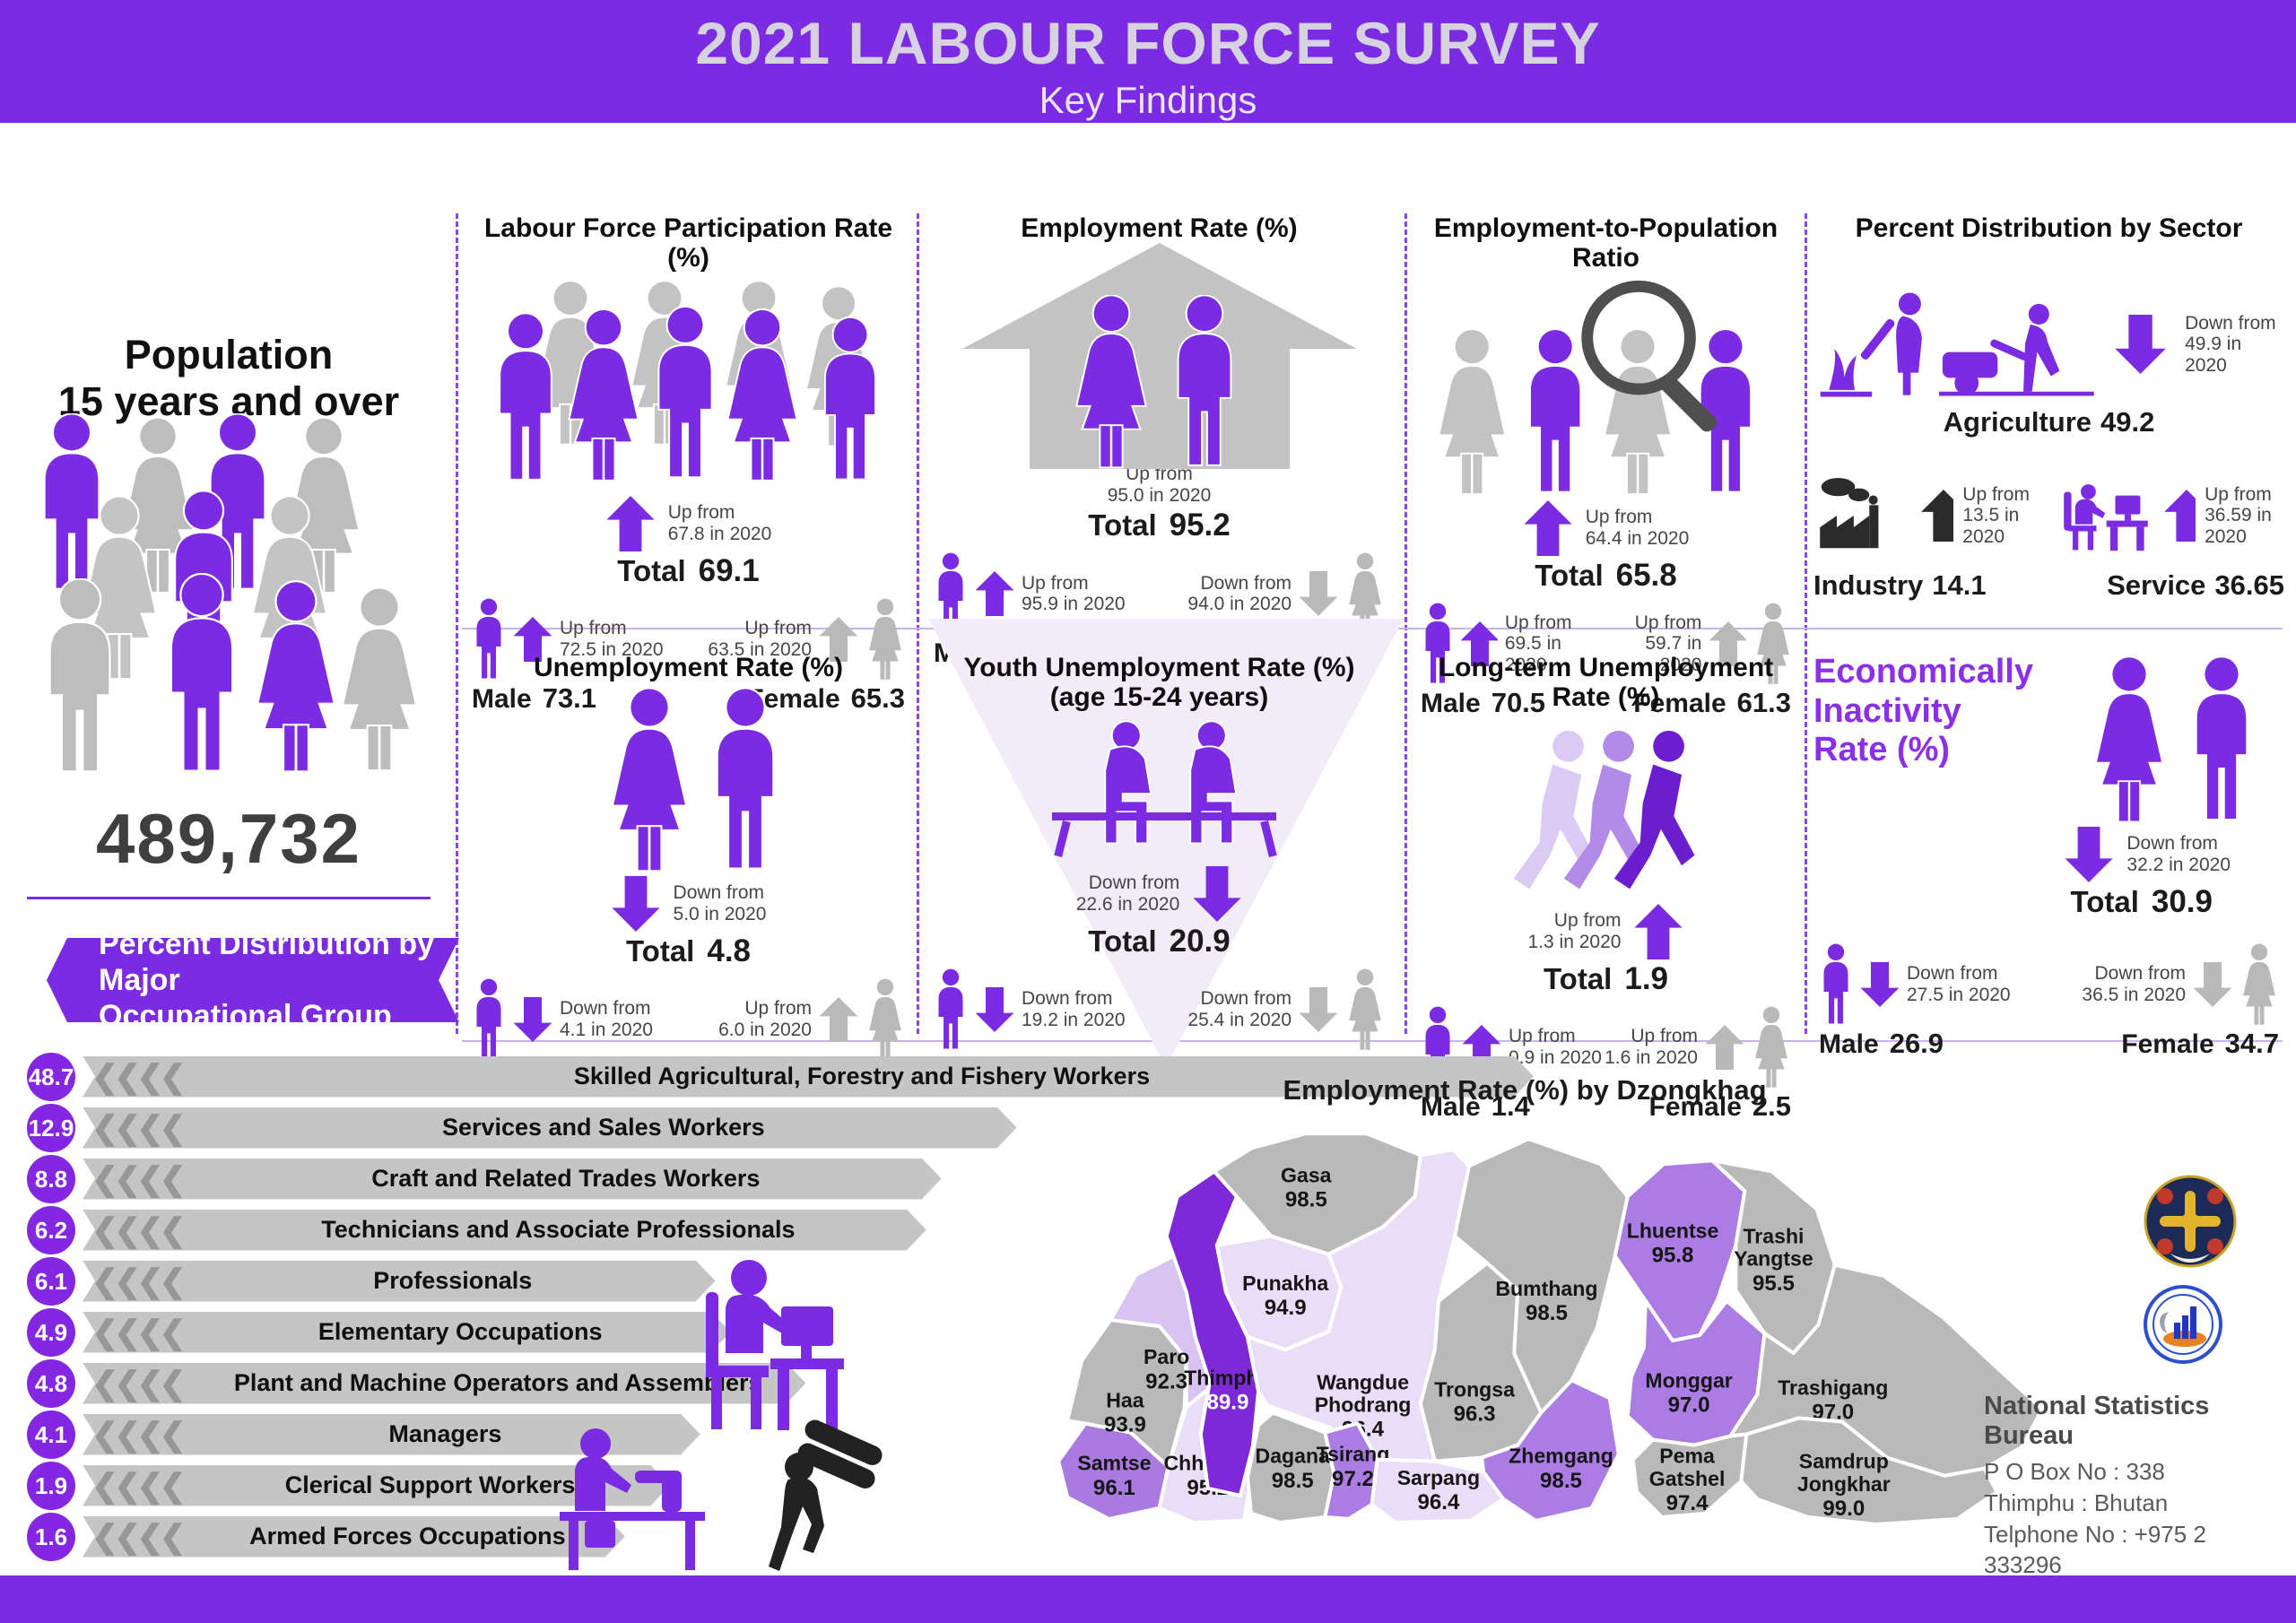 The width and height of the screenshot is (2296, 1623). What do you see at coordinates (1673, 1243) in the screenshot?
I see `map-region-label: Lhuentse 95.8` at bounding box center [1673, 1243].